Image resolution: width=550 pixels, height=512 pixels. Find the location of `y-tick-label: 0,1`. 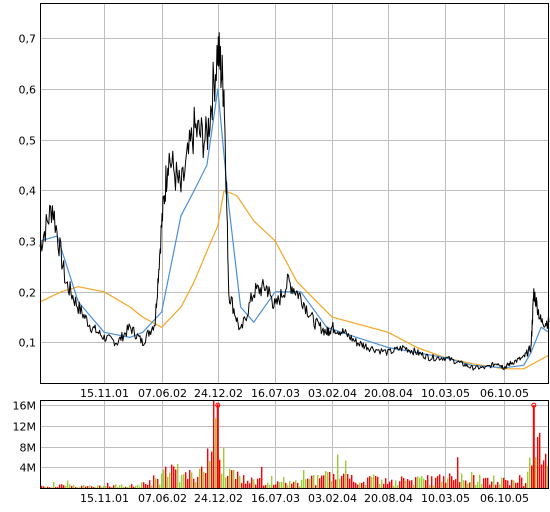

y-tick-label: 0,1 is located at coordinates (28, 343).